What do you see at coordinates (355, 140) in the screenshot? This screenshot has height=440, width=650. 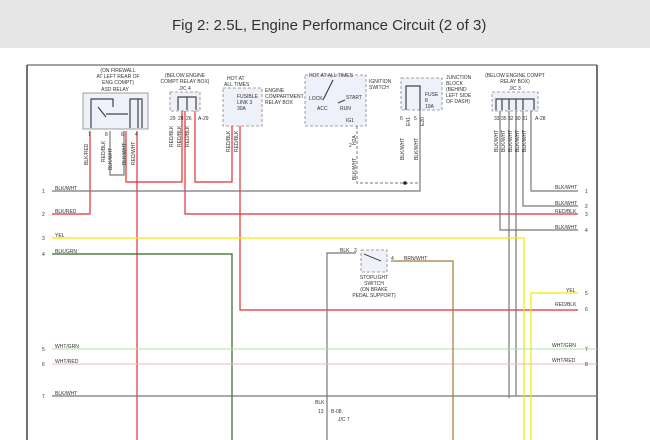 I see `svg-text: H2A` at bounding box center [355, 140].